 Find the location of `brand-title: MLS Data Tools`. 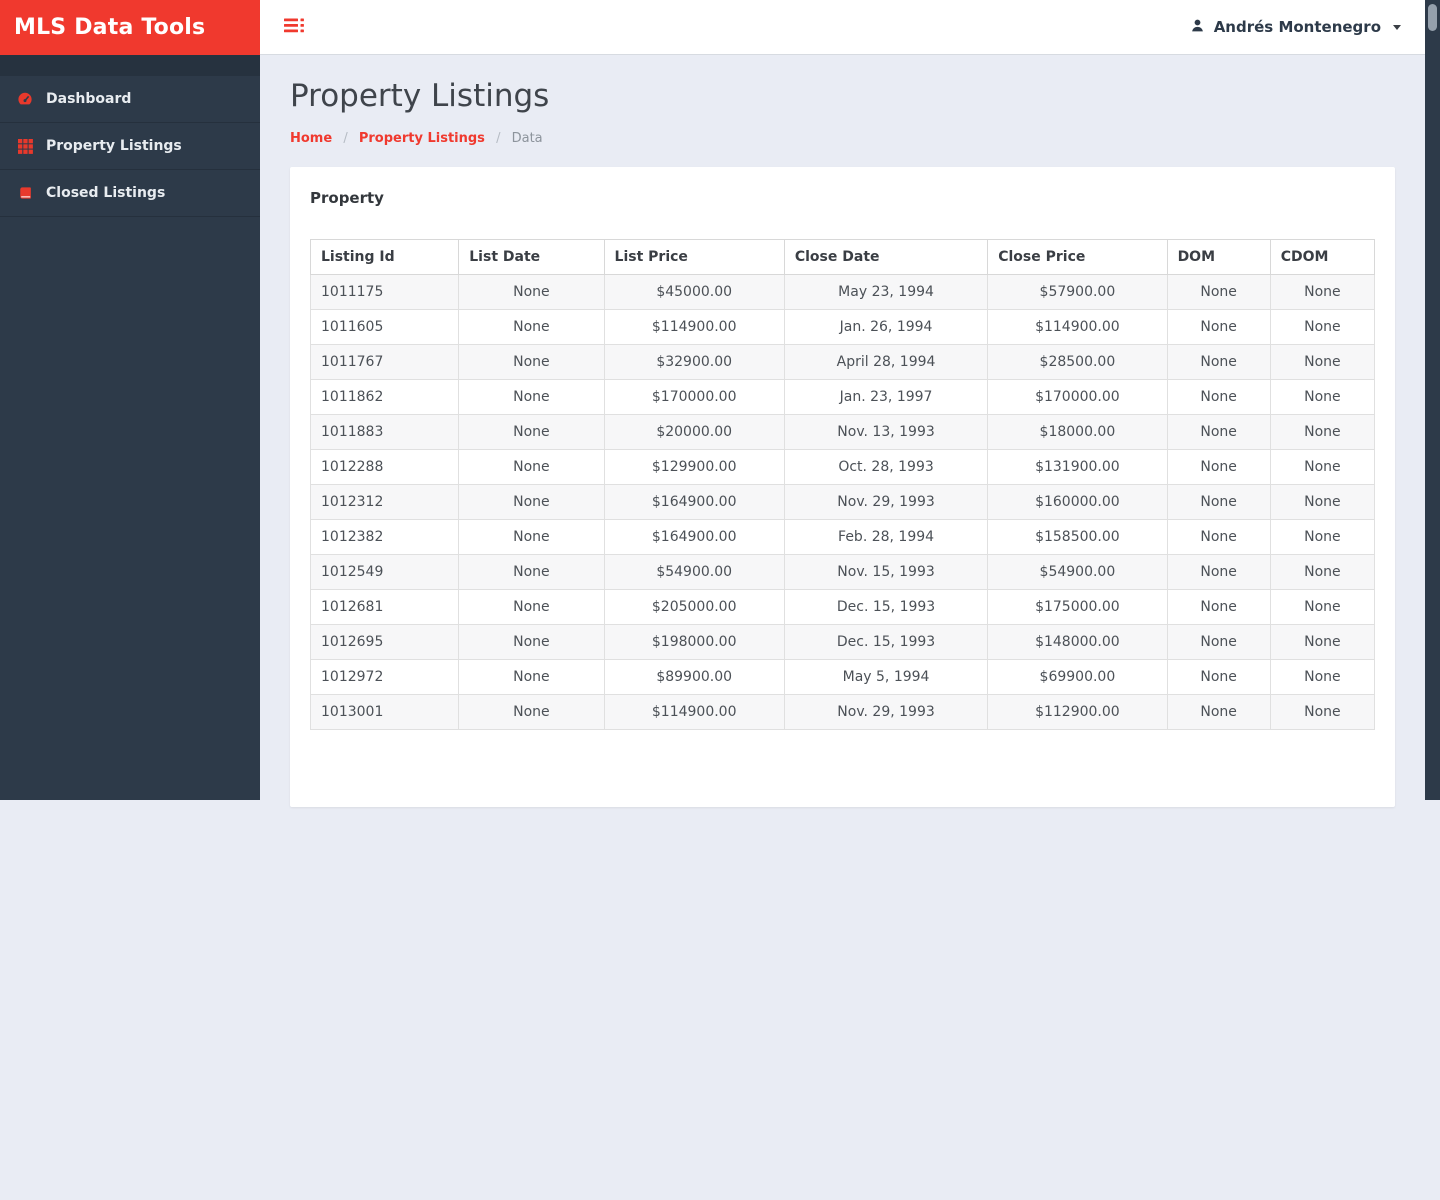

brand-title: MLS Data Tools is located at coordinates (109, 27).